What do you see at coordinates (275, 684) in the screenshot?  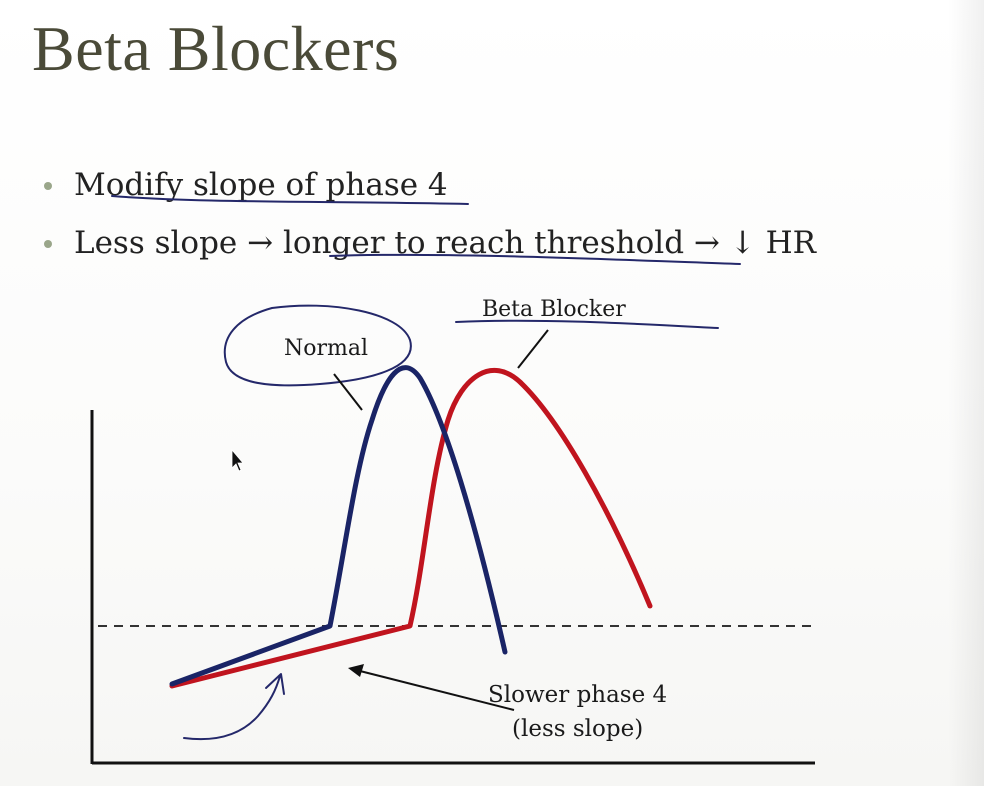 I see `ink-curved-arrowhead` at bounding box center [275, 684].